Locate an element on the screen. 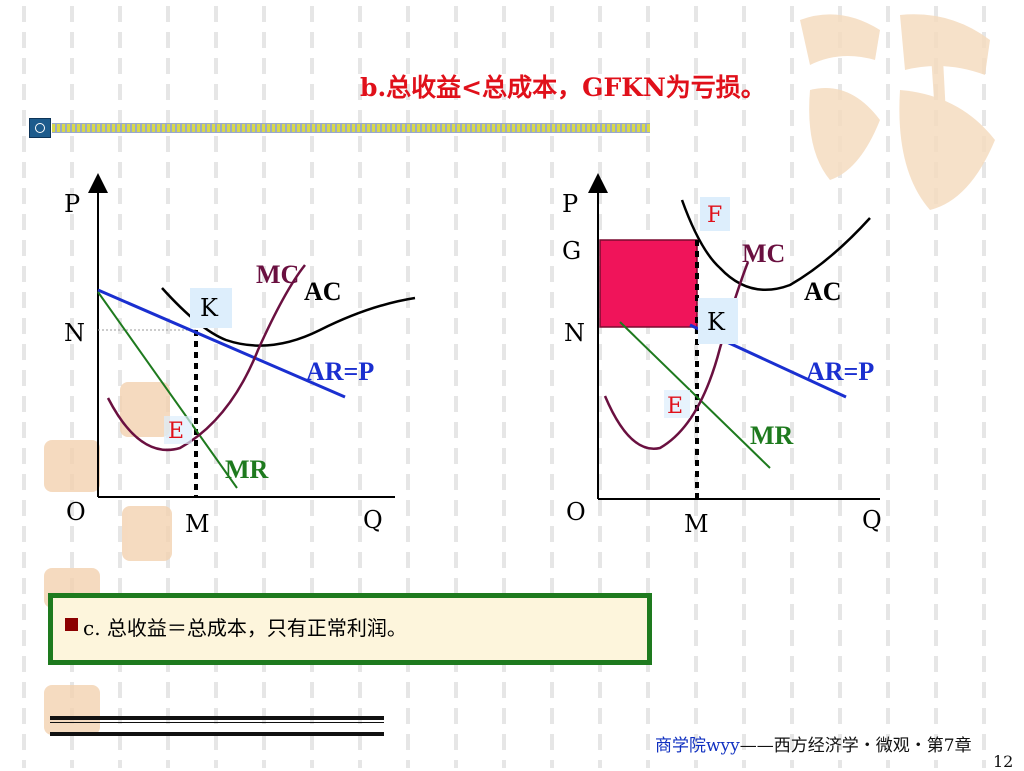 The image size is (1024, 771). left-e-box is located at coordinates (178, 430).